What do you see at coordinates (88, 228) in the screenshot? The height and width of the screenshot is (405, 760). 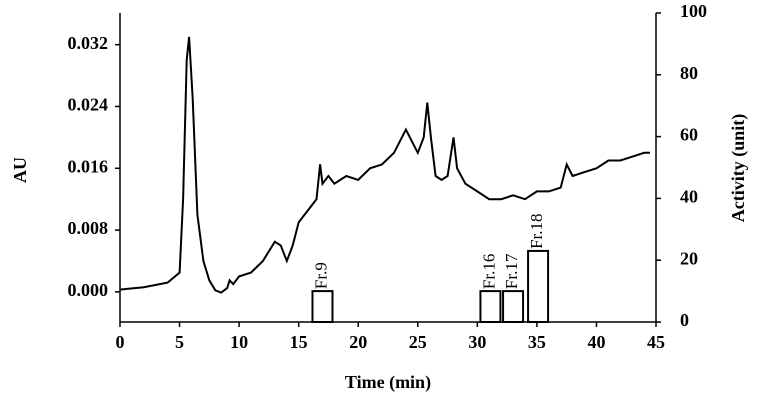 I see `y-tick-label: 0.008` at bounding box center [88, 228].